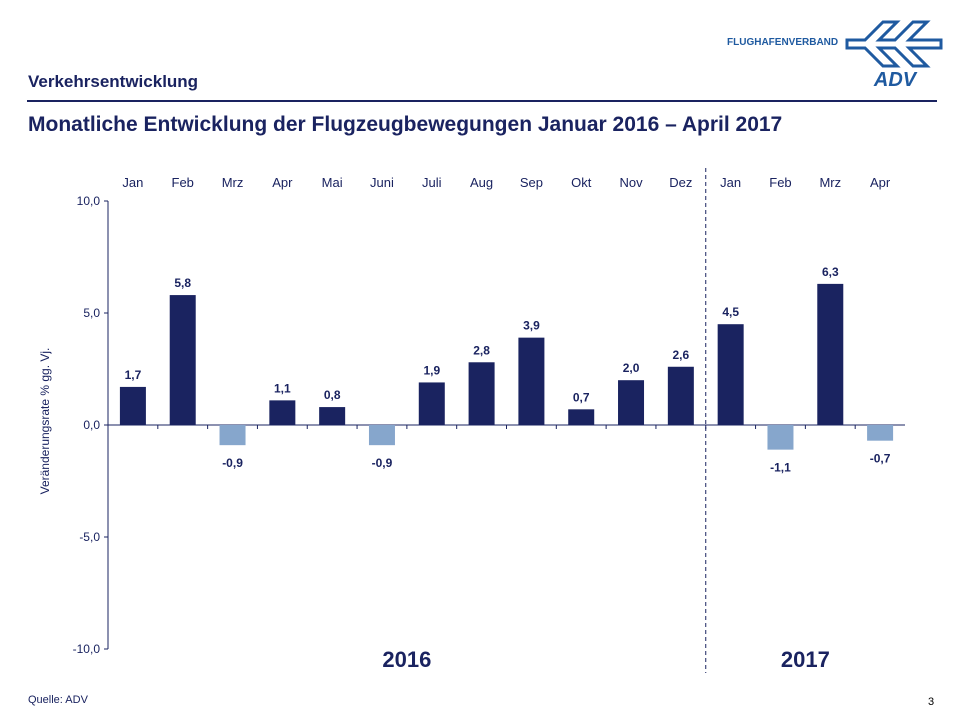  I want to click on year-label: 2016, so click(406, 659).